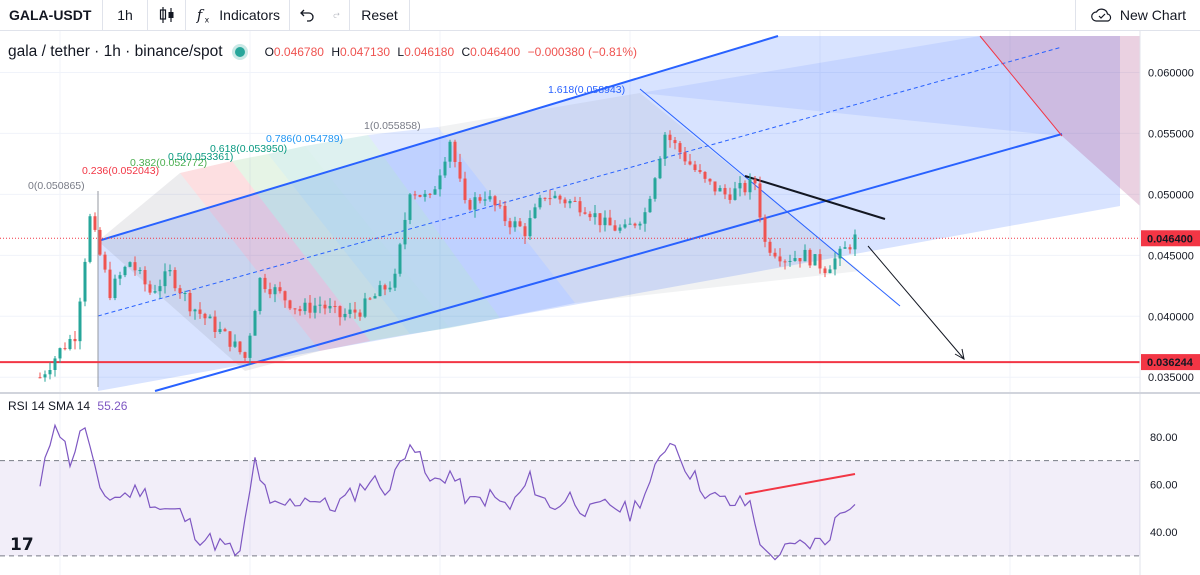 This screenshot has width=1200, height=575. What do you see at coordinates (51, 15) in the screenshot?
I see `symbol-search-button: GALA-USDT` at bounding box center [51, 15].